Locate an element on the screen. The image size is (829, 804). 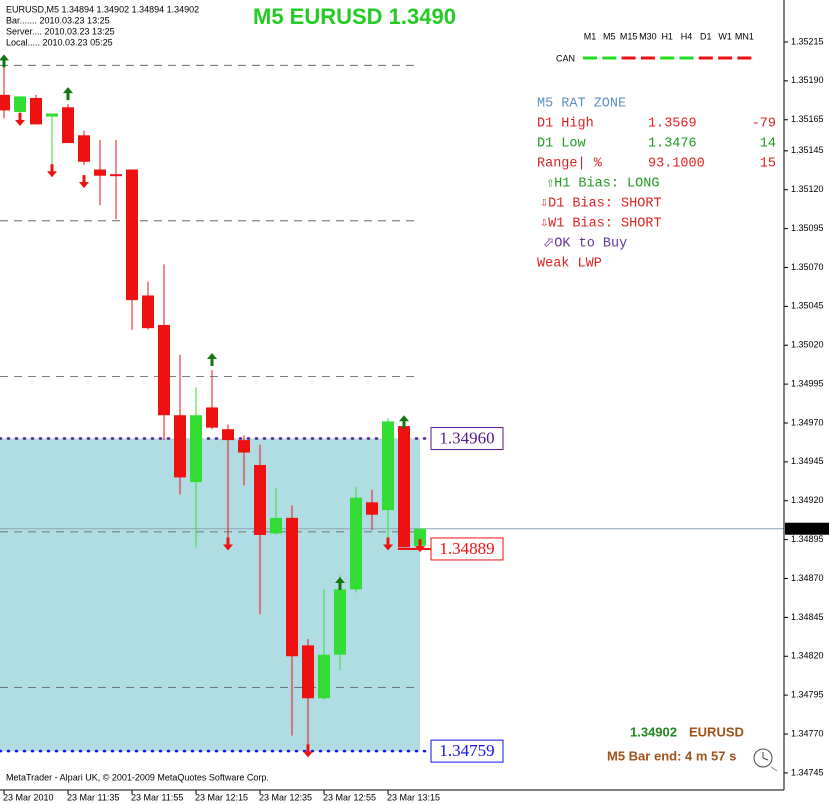
x-tick-label: 23 Mar 12:35 is located at coordinates (285, 797).